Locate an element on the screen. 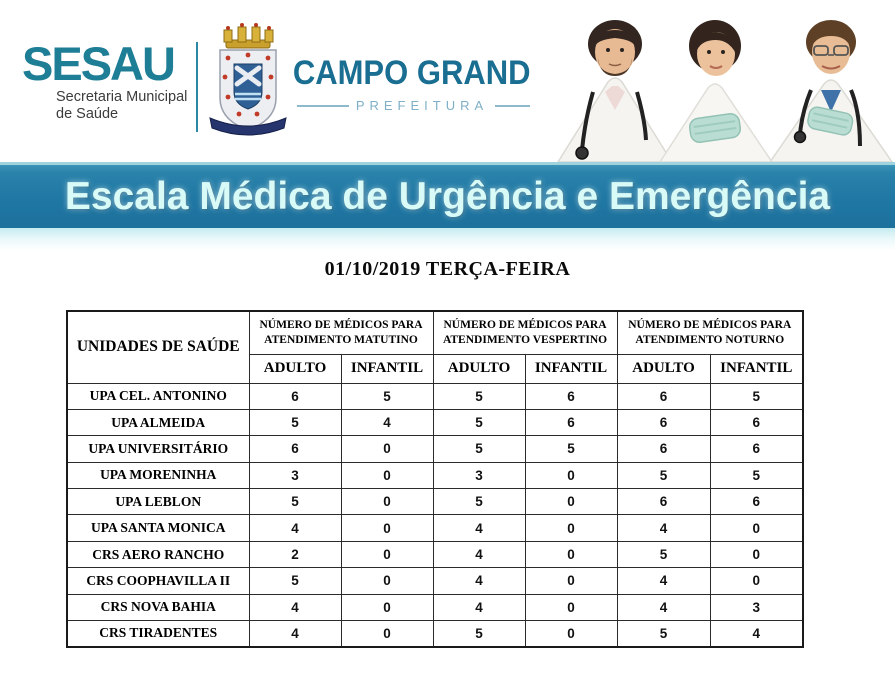 The image size is (895, 674). sesau-subtitle-line1: Secretaria Municipal is located at coordinates (122, 97).